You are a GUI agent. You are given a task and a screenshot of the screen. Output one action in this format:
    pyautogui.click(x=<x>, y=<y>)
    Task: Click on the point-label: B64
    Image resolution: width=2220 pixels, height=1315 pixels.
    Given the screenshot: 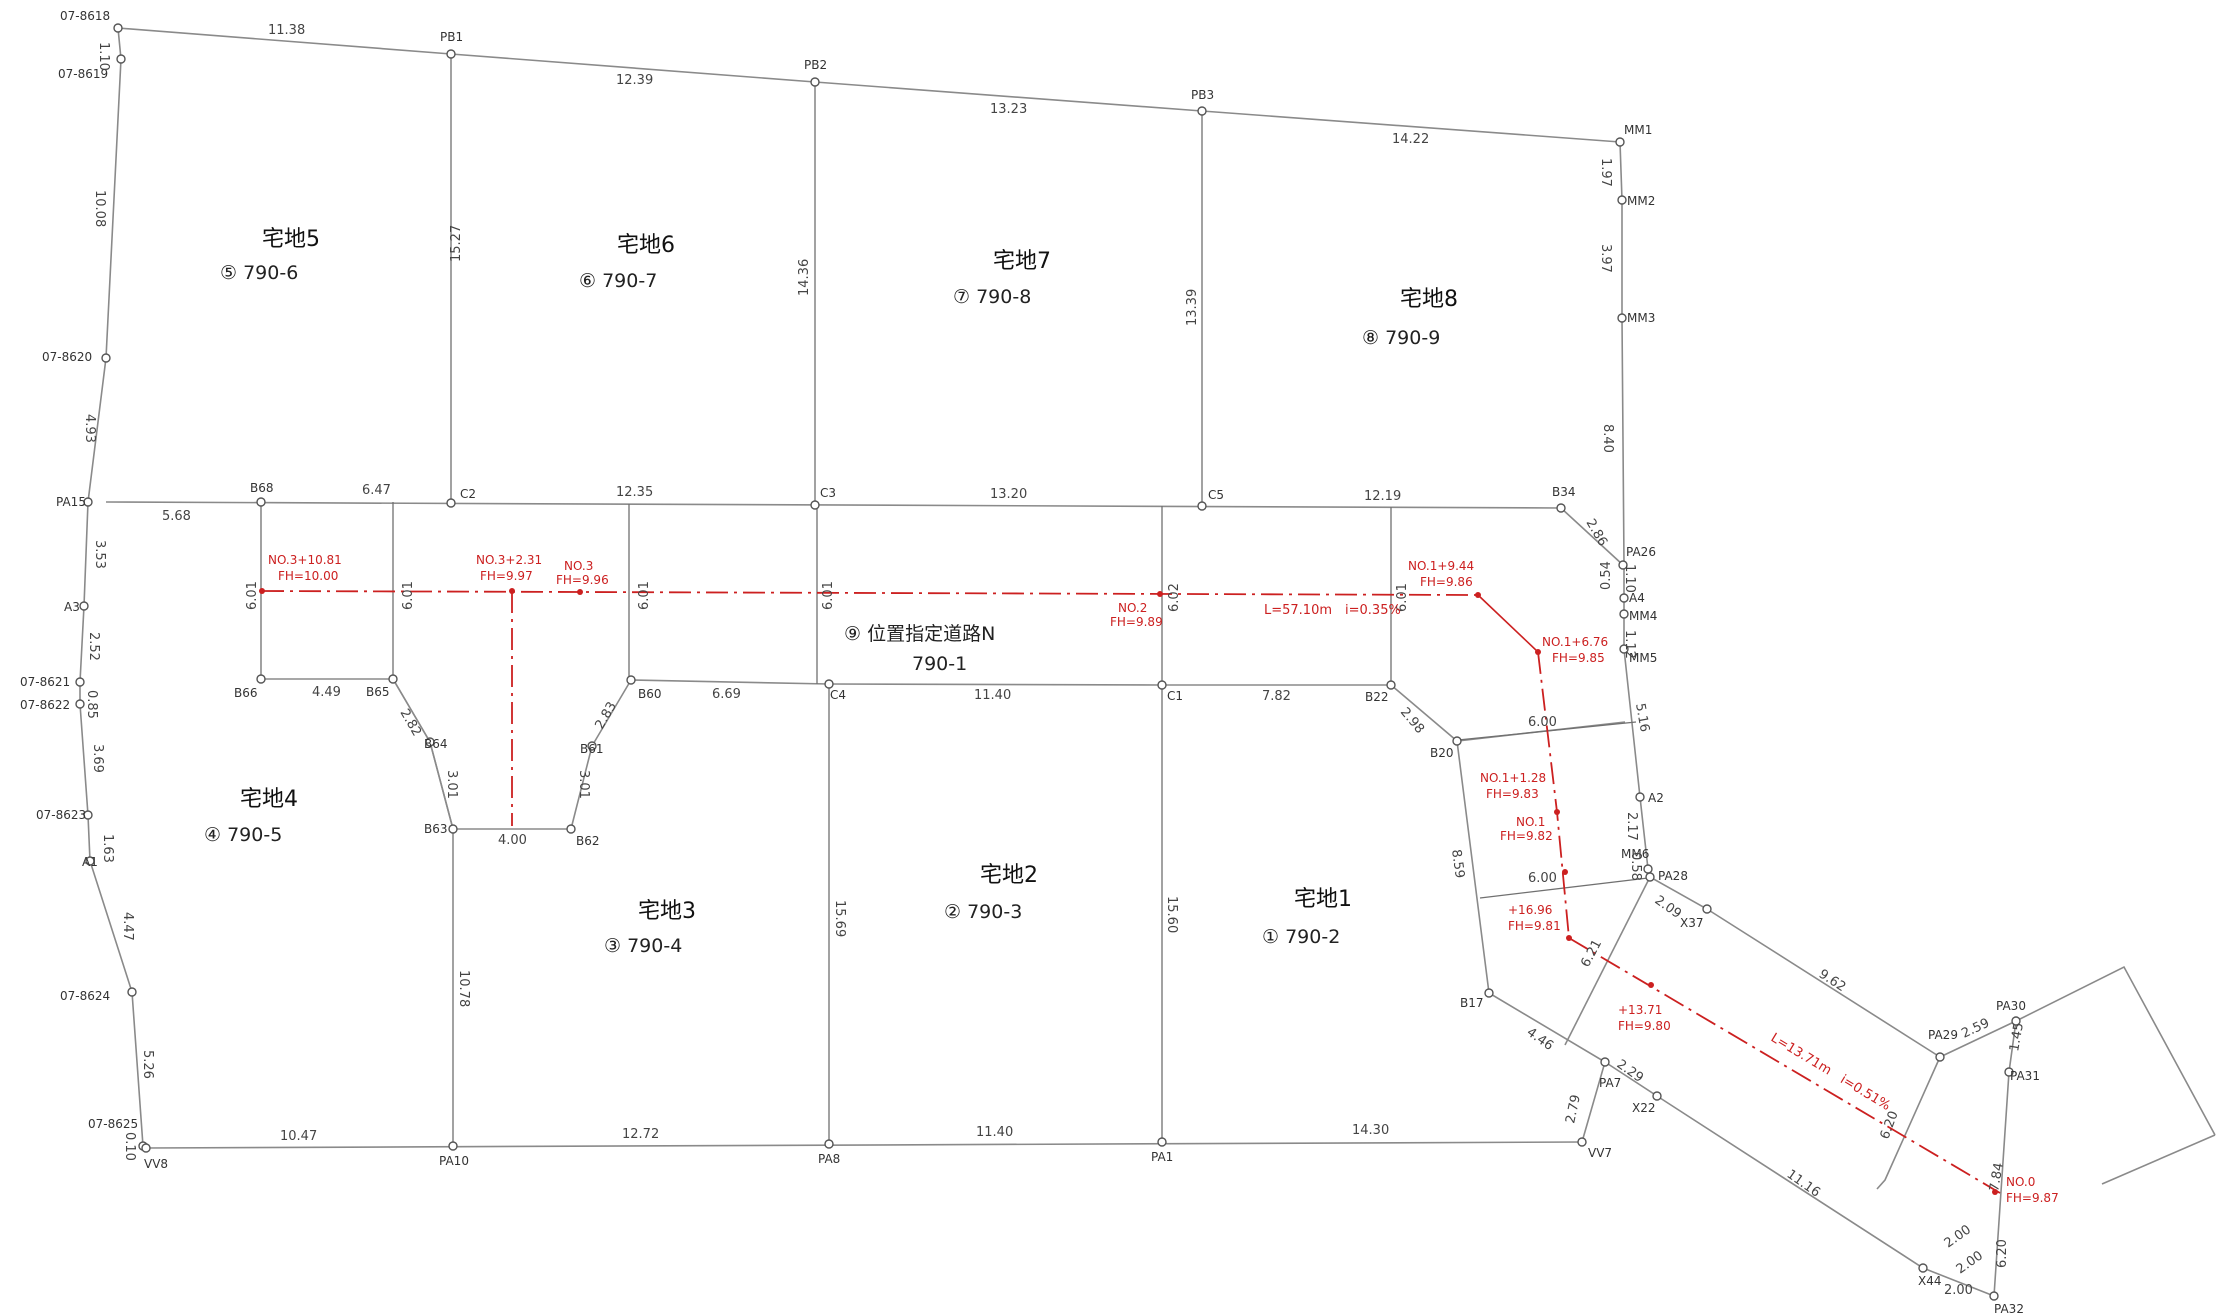 What is the action you would take?
    pyautogui.click(x=436, y=744)
    